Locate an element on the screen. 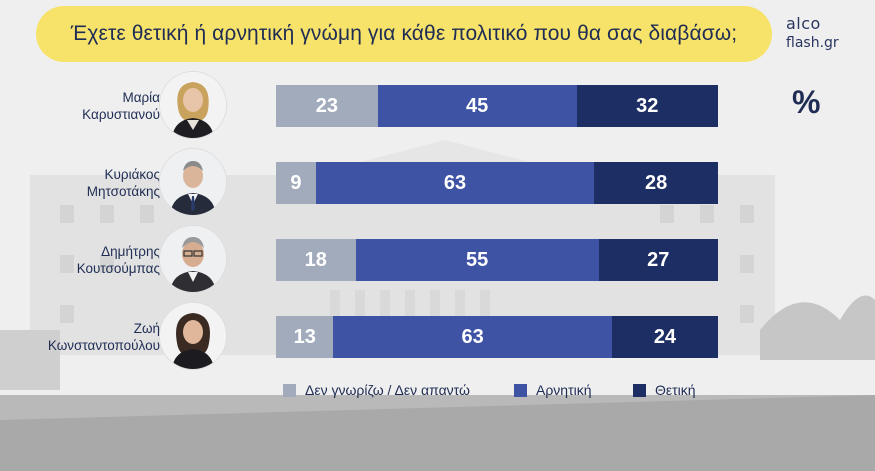 This screenshot has width=875, height=471. data-label: 55 is located at coordinates (477, 259).